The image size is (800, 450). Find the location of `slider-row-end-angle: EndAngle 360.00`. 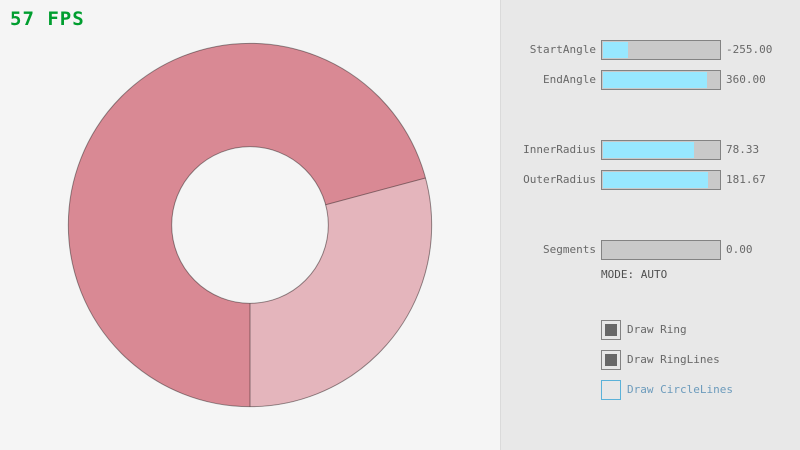

slider-row-end-angle: EndAngle 360.00 is located at coordinates (650, 80).